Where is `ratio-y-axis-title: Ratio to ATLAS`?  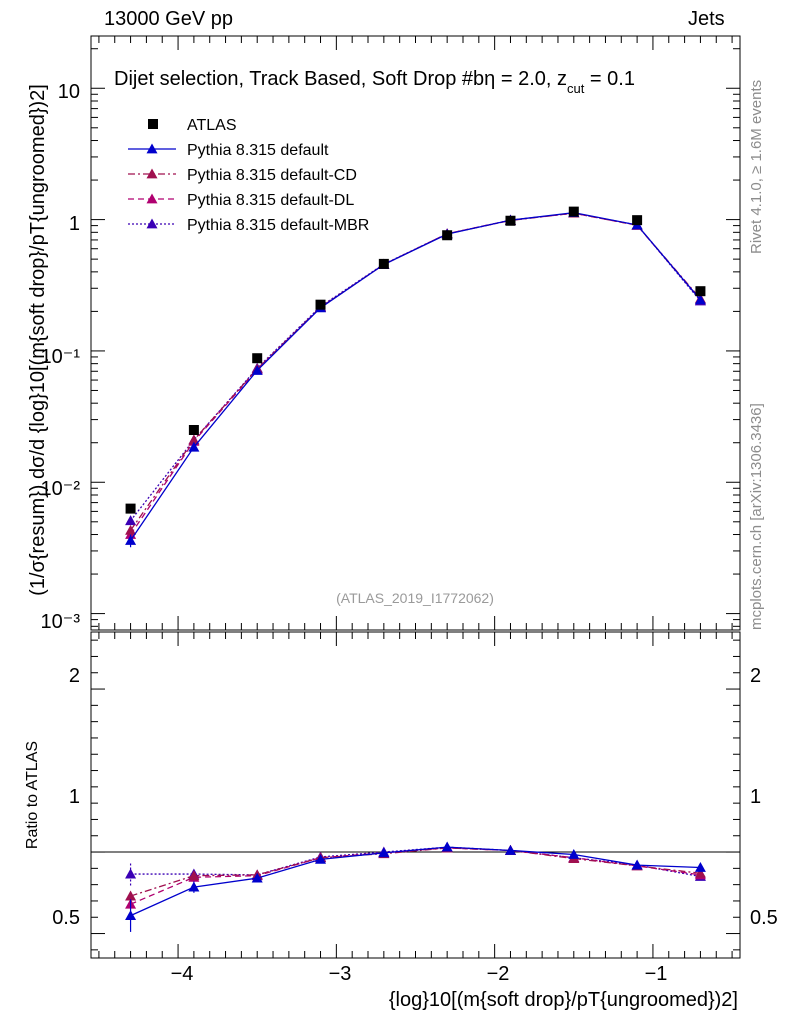 ratio-y-axis-title: Ratio to ATLAS is located at coordinates (32, 795).